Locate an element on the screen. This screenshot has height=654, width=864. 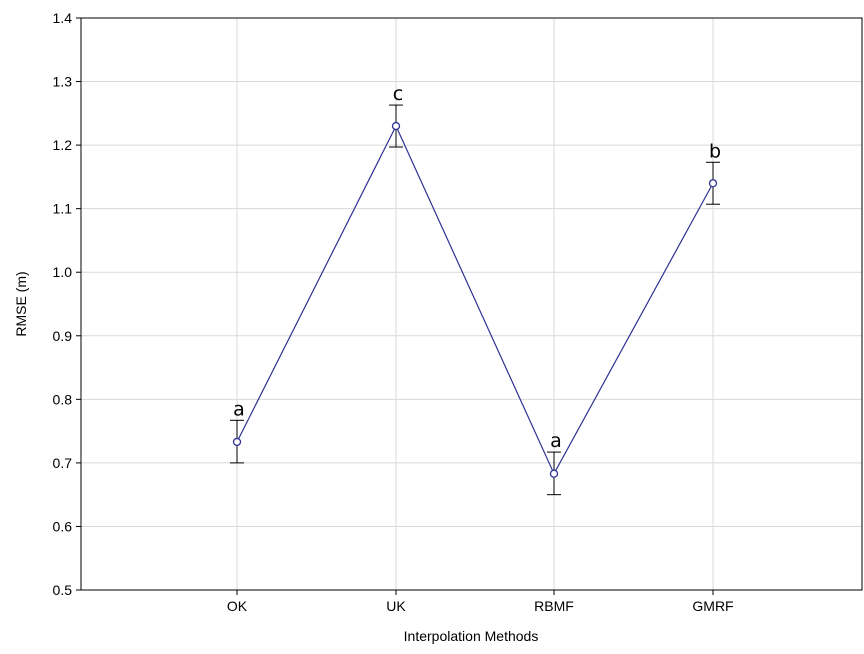
x-tick-label: UK is located at coordinates (396, 606).